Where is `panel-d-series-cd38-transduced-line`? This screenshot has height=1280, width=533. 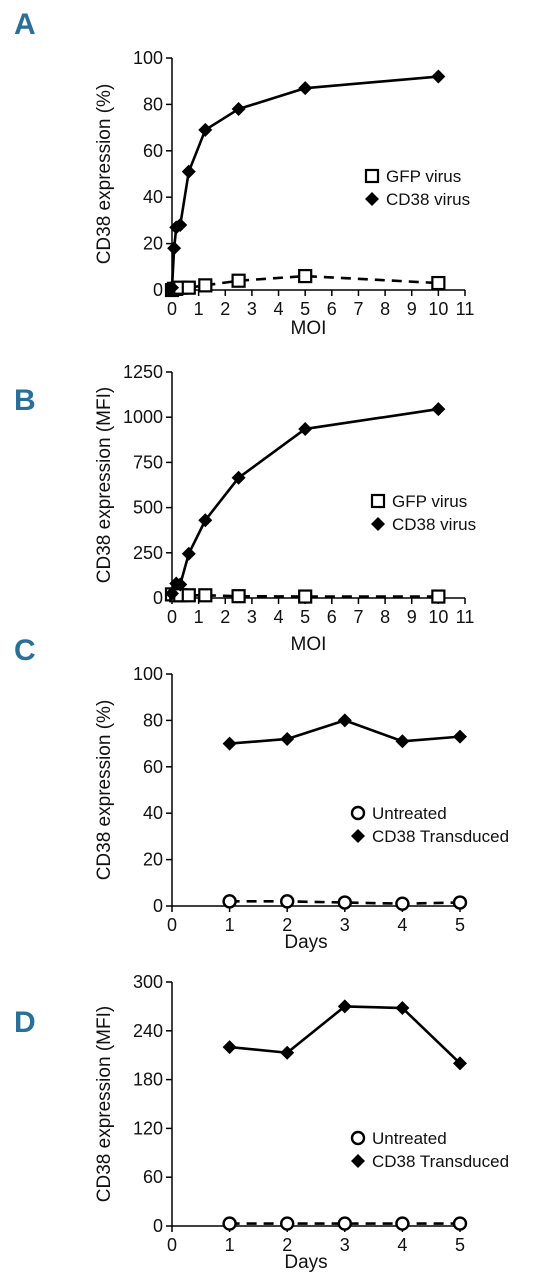 panel-d-series-cd38-transduced-line is located at coordinates (345, 1035).